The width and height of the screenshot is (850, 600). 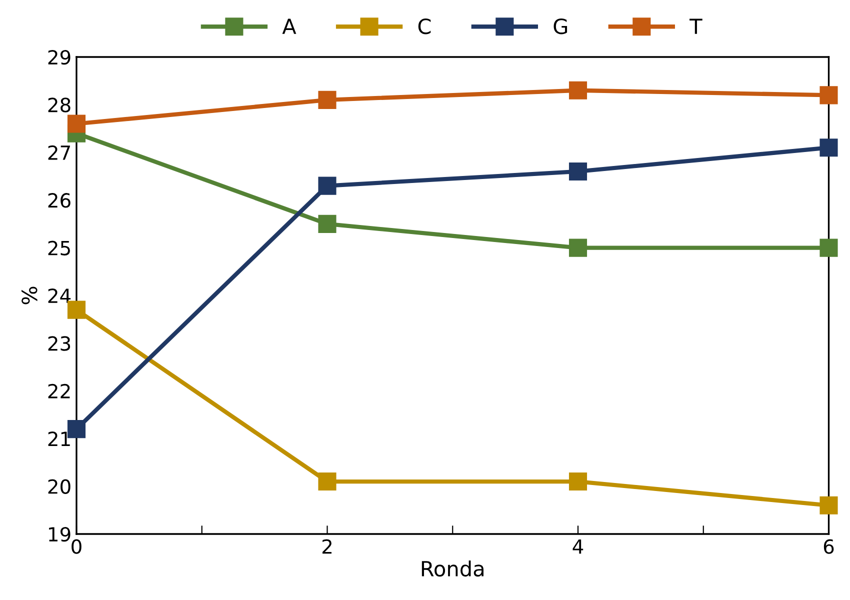 I want to click on y-tick-label: 22, so click(x=59, y=391).